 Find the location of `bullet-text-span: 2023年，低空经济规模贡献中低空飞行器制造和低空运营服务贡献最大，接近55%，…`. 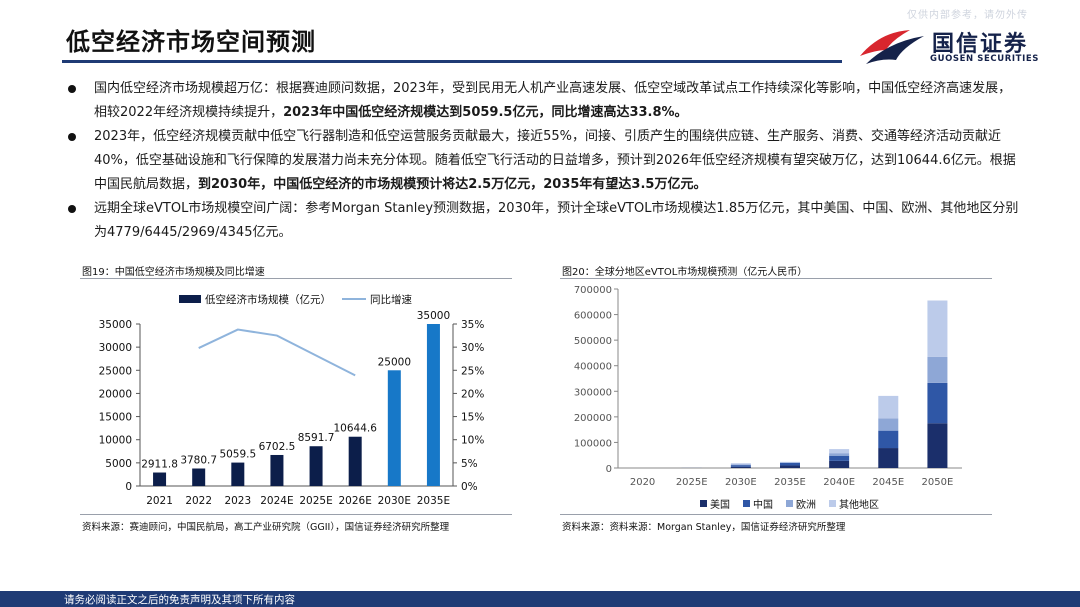

bullet-text-span: 2023年，低空经济规模贡献中低空飞行器制造和低空运营服务贡献最大，接近55%，… is located at coordinates (555, 160).